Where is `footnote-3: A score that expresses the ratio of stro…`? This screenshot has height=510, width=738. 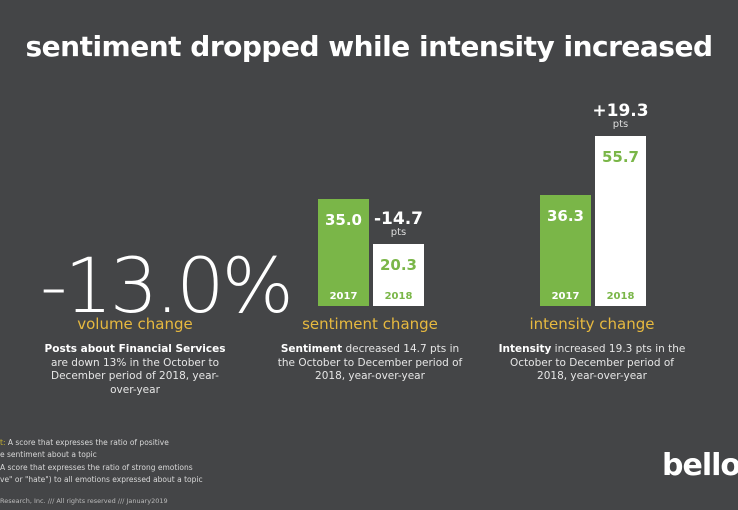 footnote-3: A score that expresses the ratio of stro… is located at coordinates (96, 467).